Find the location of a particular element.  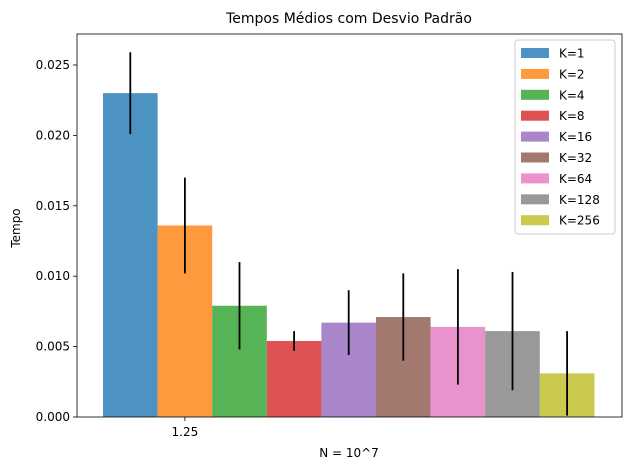

y-axis-ticks: 0.000 0.005 0.010 0.015 0.020 0.025 is located at coordinates (56, 241).